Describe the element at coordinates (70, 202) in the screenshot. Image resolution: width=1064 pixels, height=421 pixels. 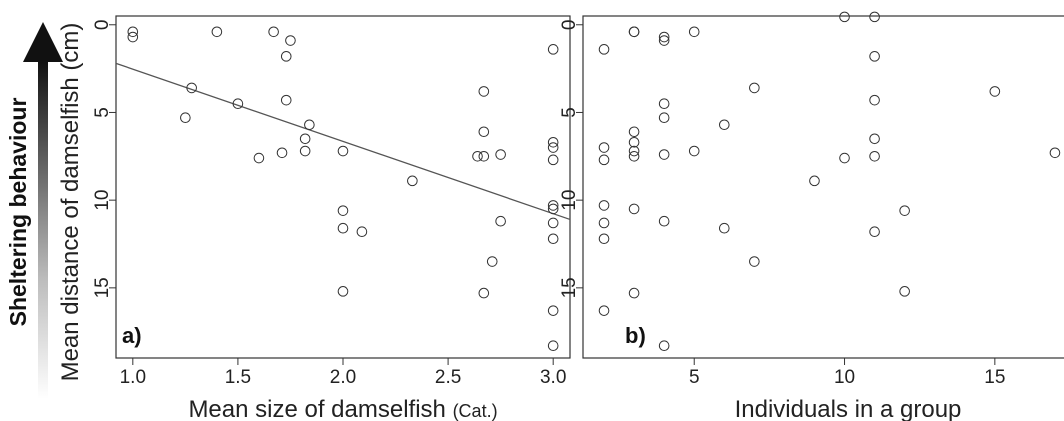
I see `y-axis-label: Mean distance of damselfish (cm)` at that location.